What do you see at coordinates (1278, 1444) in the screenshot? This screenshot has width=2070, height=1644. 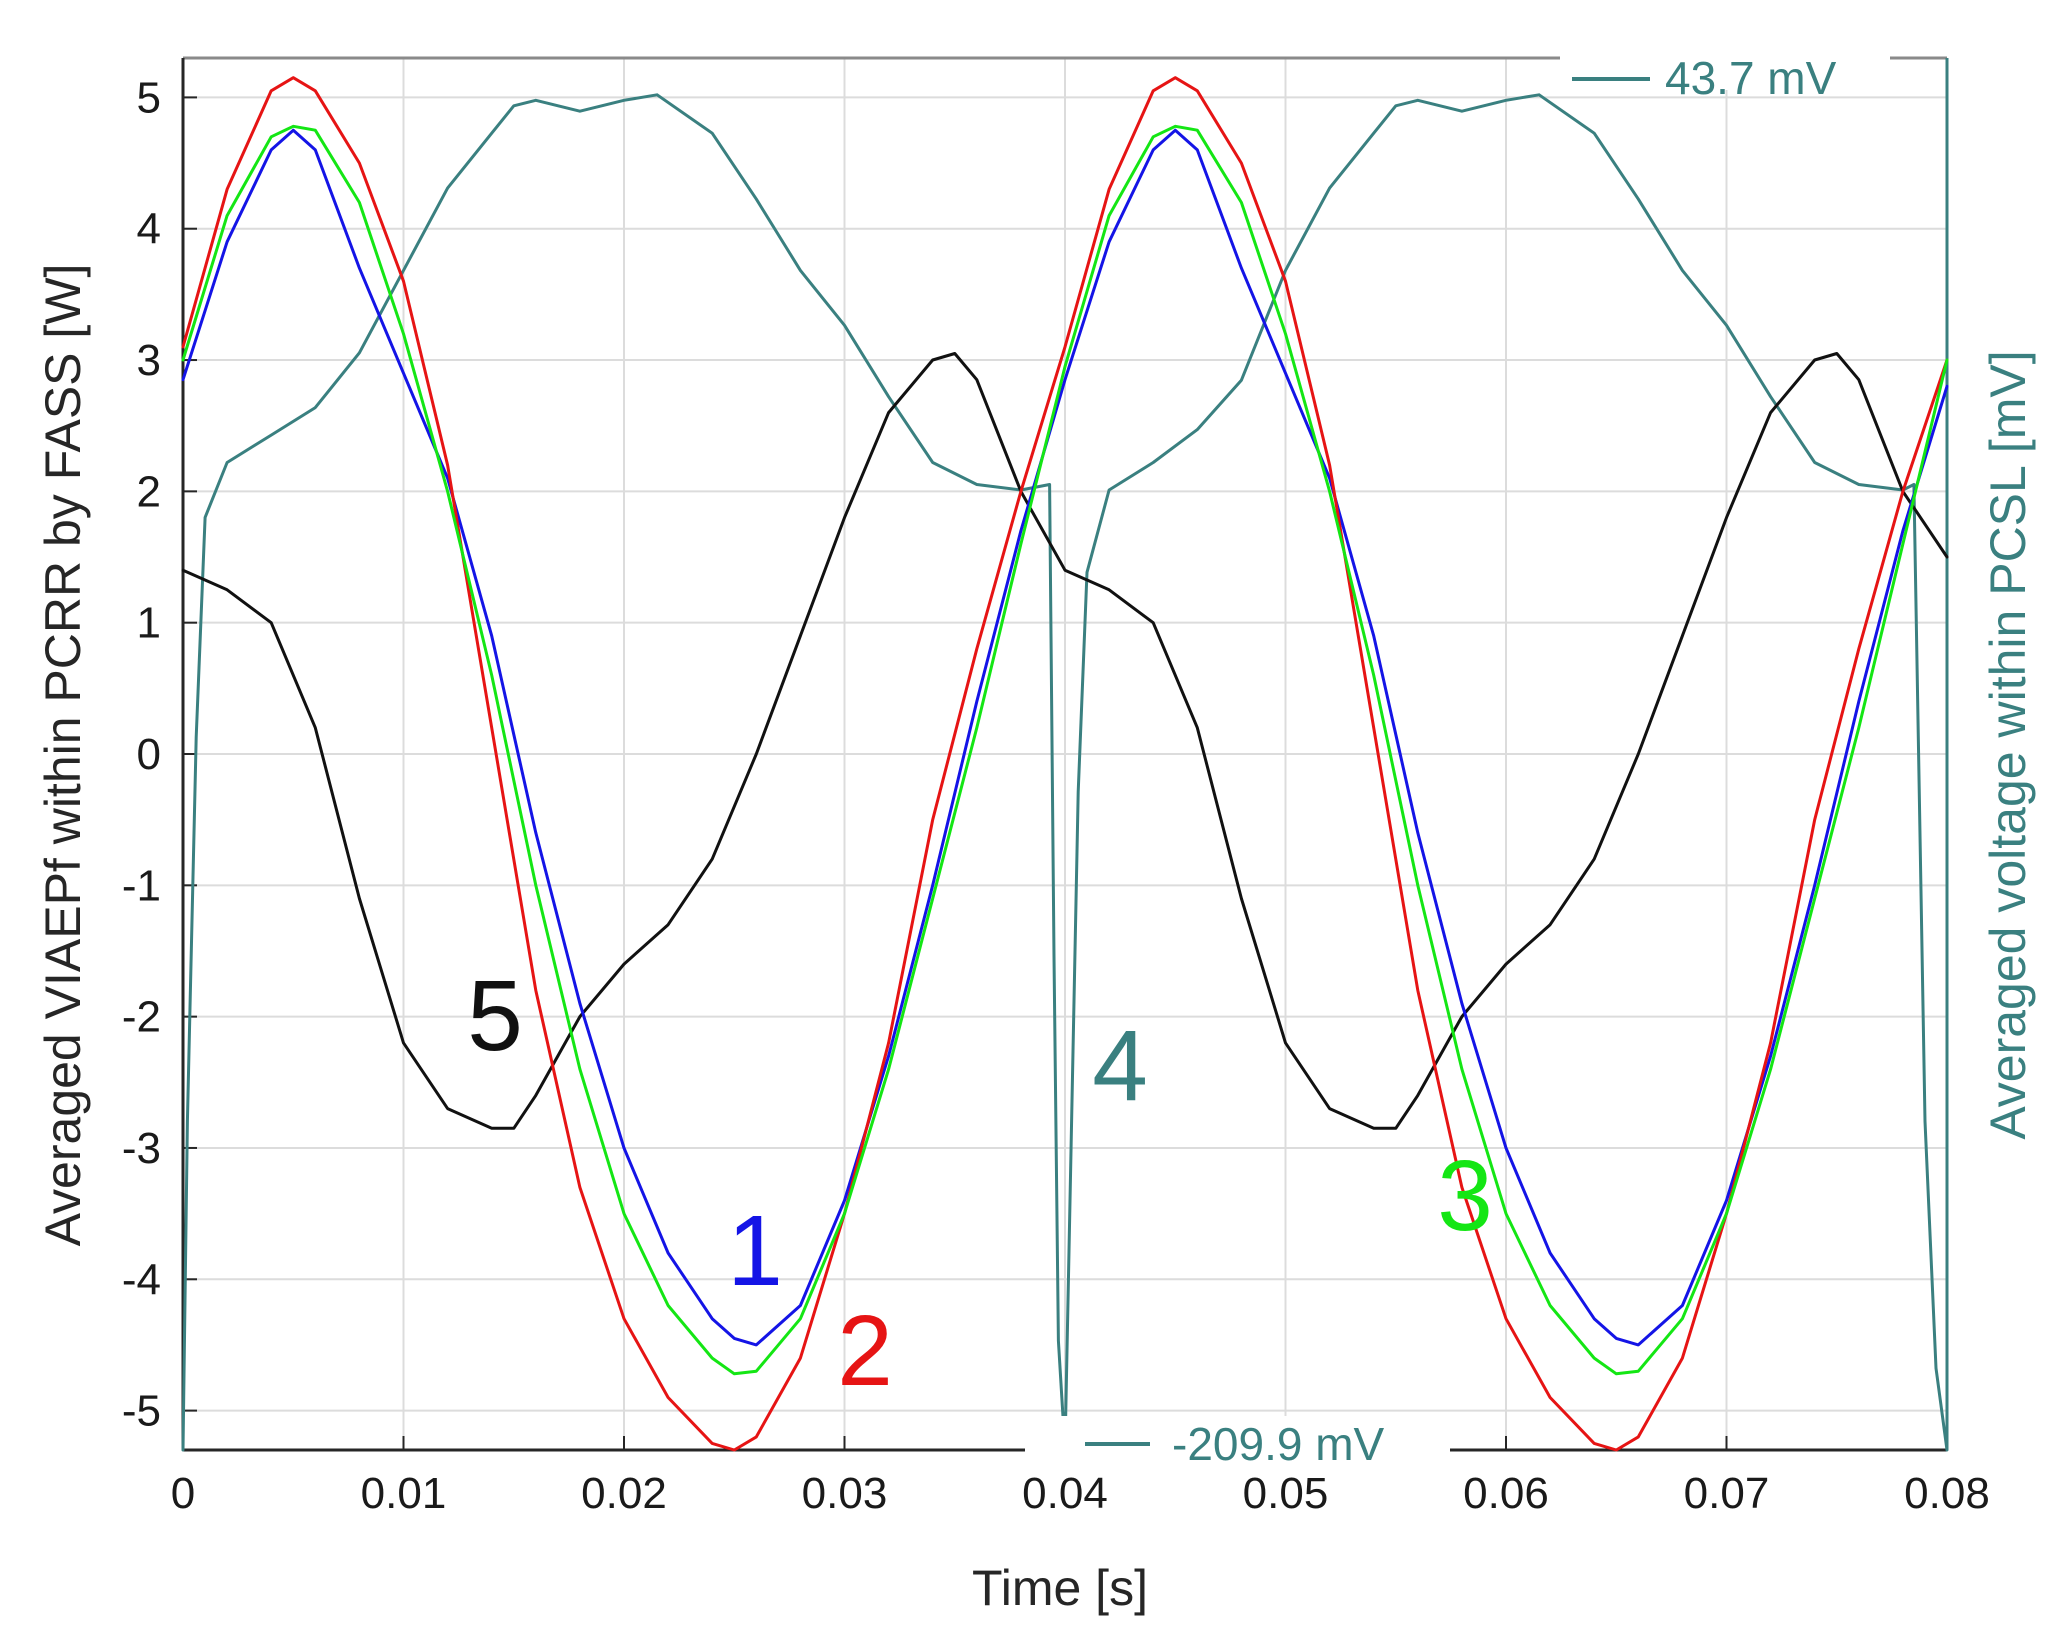 I see `min-value-label: -209.9 mV` at bounding box center [1278, 1444].